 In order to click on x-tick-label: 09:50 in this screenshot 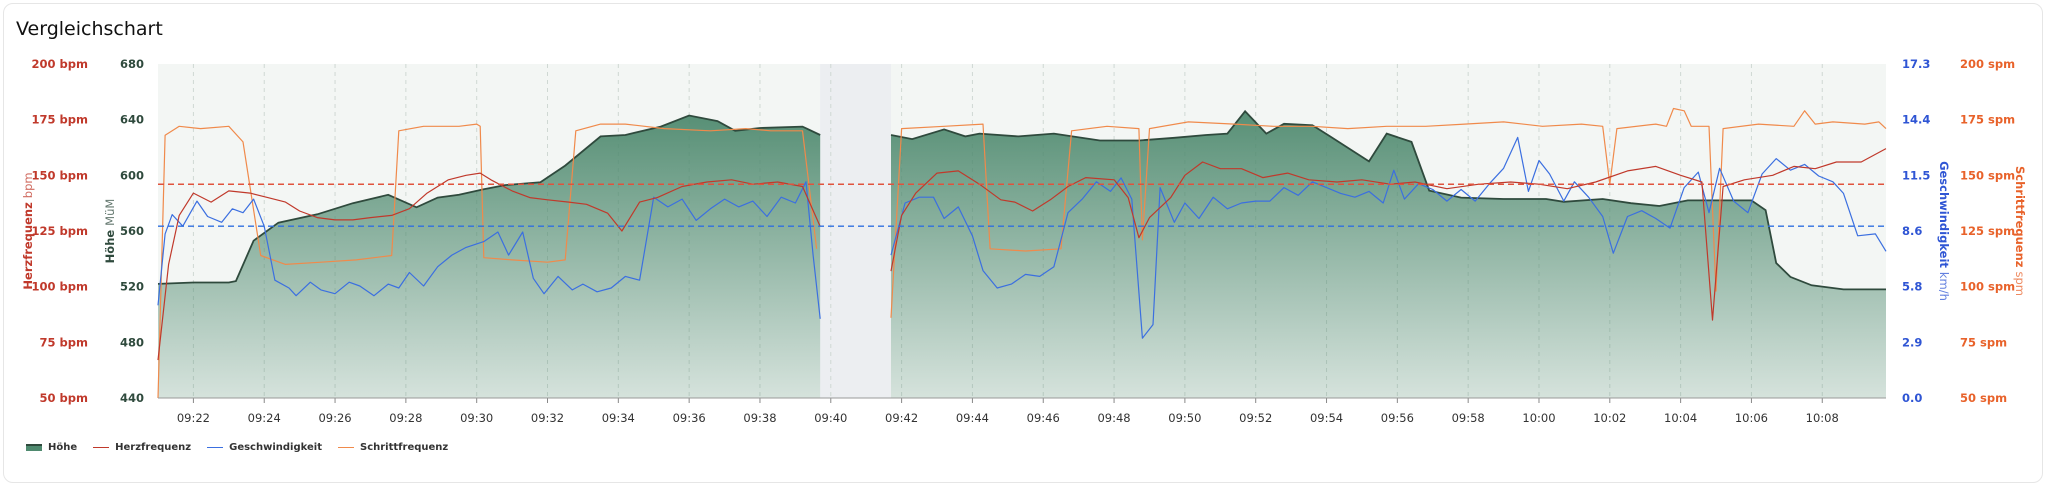, I will do `click(1184, 418)`.